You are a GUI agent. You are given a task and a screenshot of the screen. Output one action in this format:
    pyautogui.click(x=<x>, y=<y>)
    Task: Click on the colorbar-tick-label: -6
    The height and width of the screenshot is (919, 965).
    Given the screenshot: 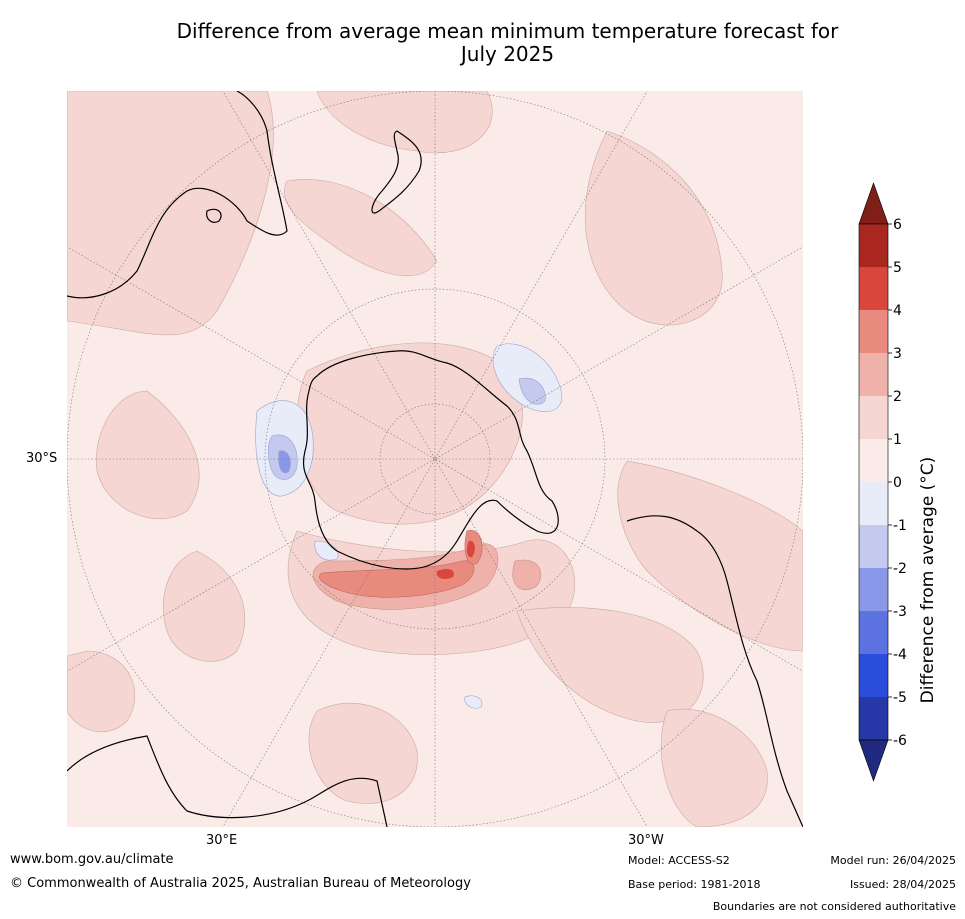 What is the action you would take?
    pyautogui.click(x=900, y=741)
    